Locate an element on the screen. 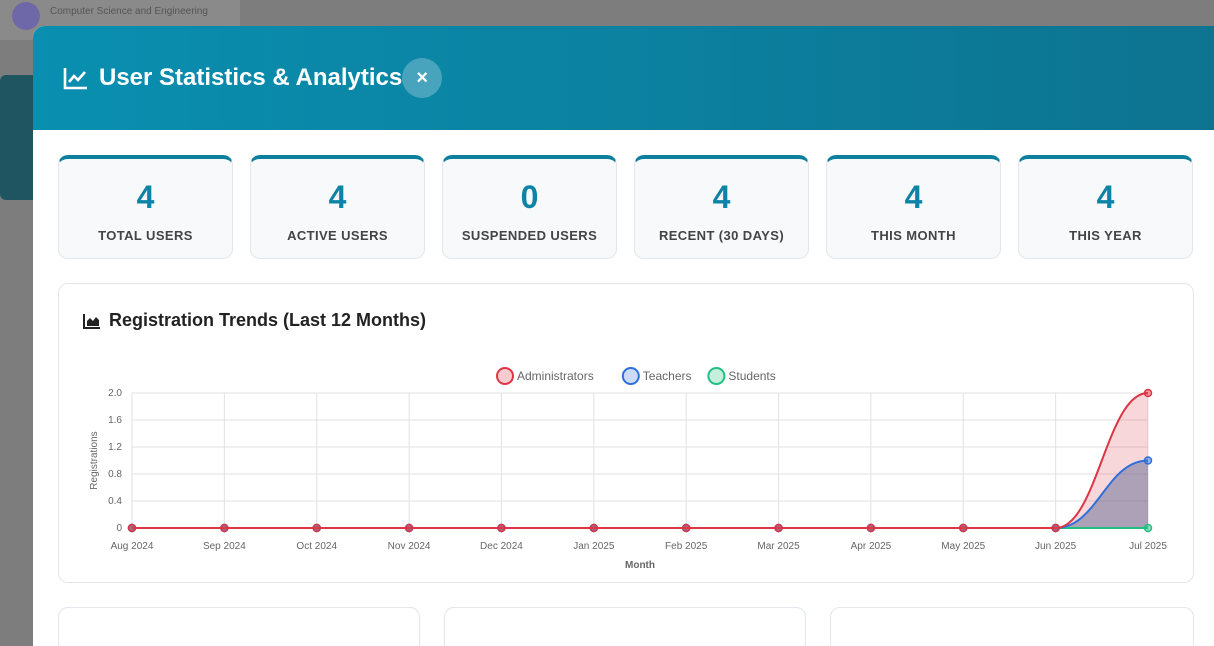 The image size is (1214, 646). stat-value: 0 is located at coordinates (529, 197).